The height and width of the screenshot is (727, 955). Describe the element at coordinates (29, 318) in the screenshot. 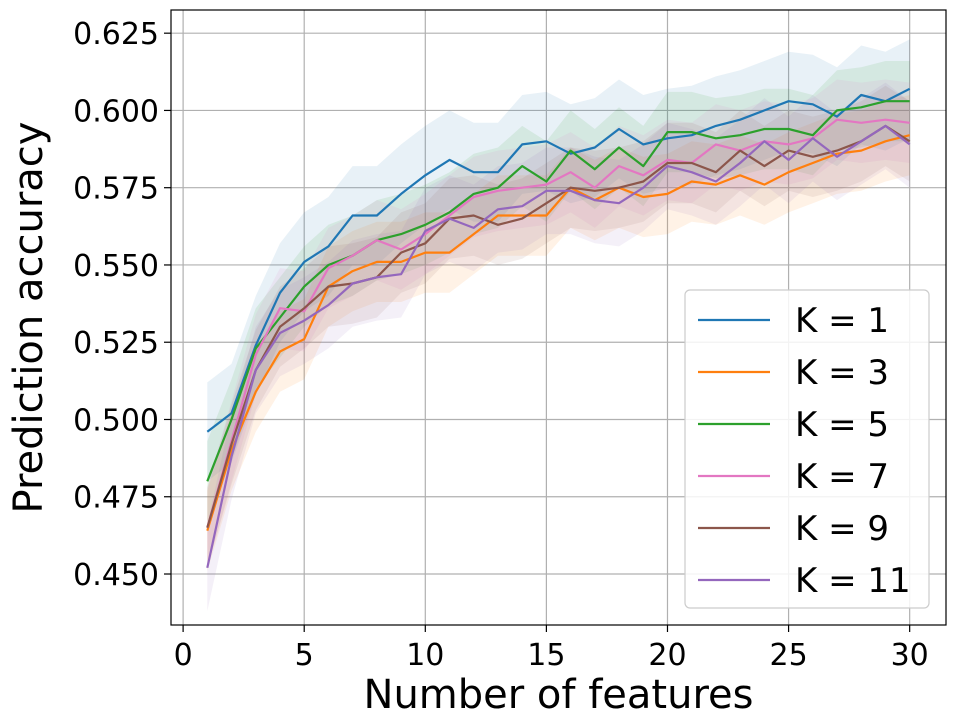

I see `y-axis-label: Prediction accuracy` at that location.